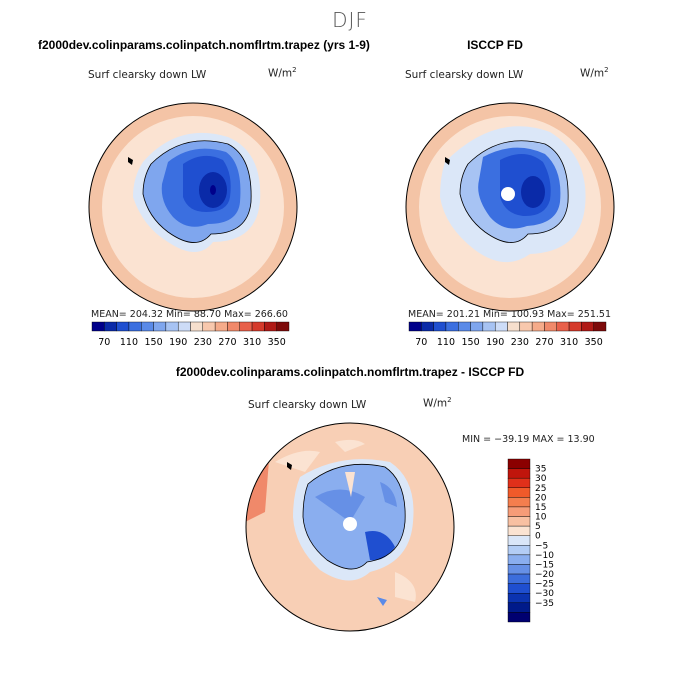 The image size is (700, 700). I want to click on obs-colorbar: 70 110 150 190 230 270 310 350, so click(507, 334).